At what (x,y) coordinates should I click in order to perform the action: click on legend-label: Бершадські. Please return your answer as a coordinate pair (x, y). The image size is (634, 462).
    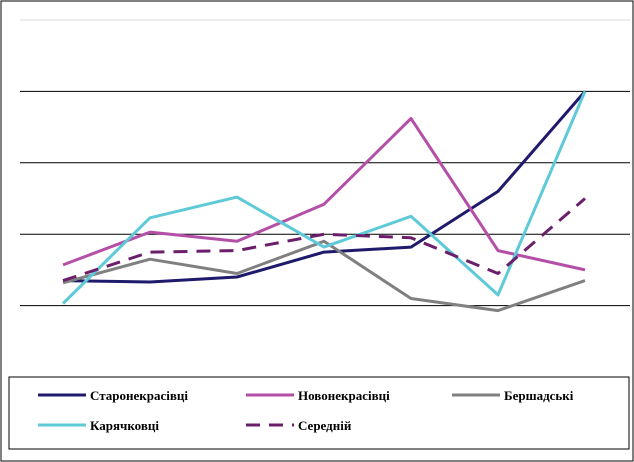
    Looking at the image, I should click on (539, 395).